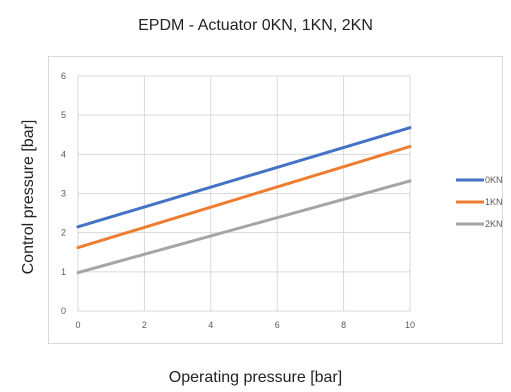  Describe the element at coordinates (63, 76) in the screenshot. I see `y-tick-label: 6` at that location.